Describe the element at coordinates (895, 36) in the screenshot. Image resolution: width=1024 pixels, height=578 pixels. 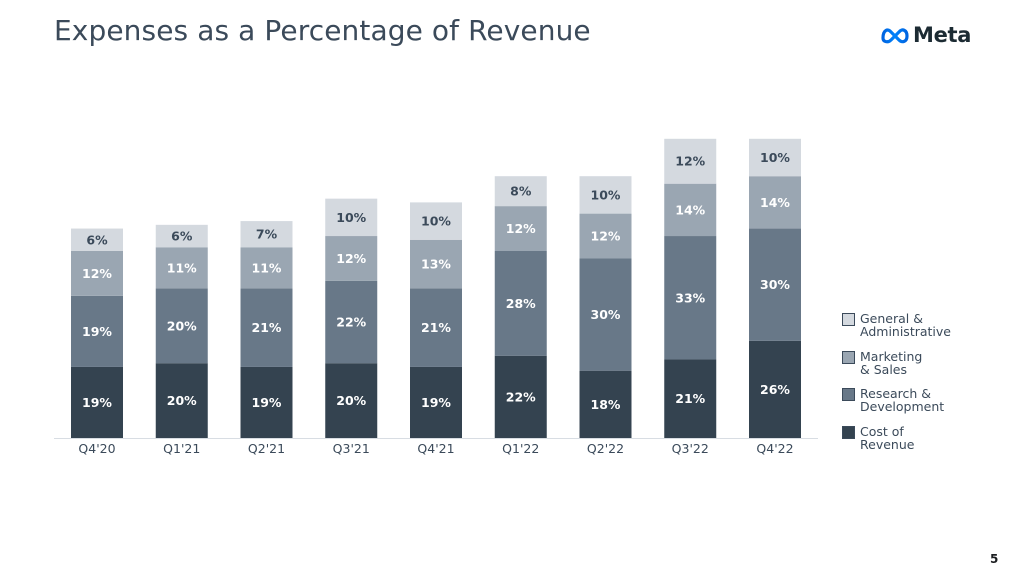
I see `meta-infinity-icon` at that location.